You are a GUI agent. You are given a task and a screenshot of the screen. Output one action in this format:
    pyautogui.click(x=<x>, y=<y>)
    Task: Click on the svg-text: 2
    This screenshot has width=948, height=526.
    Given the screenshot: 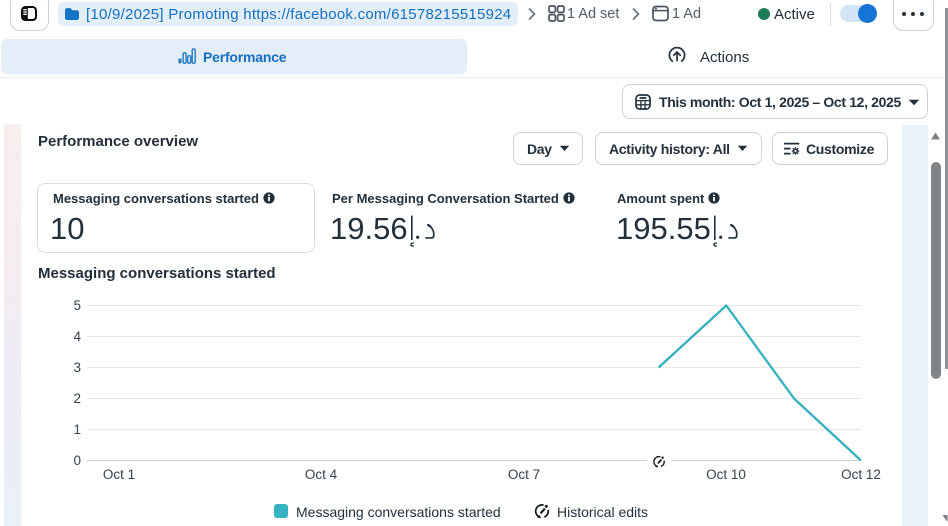 What is the action you would take?
    pyautogui.click(x=77, y=398)
    